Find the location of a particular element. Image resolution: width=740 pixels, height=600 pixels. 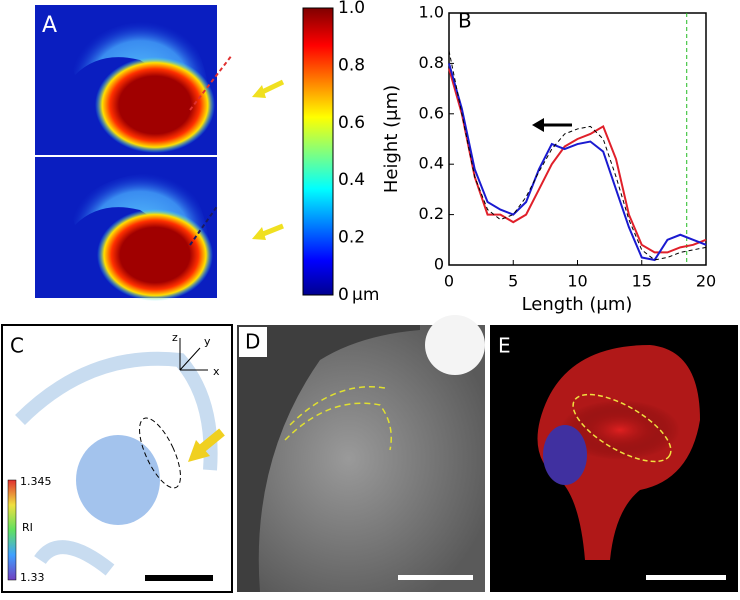

background is located at coordinates (328, 458).